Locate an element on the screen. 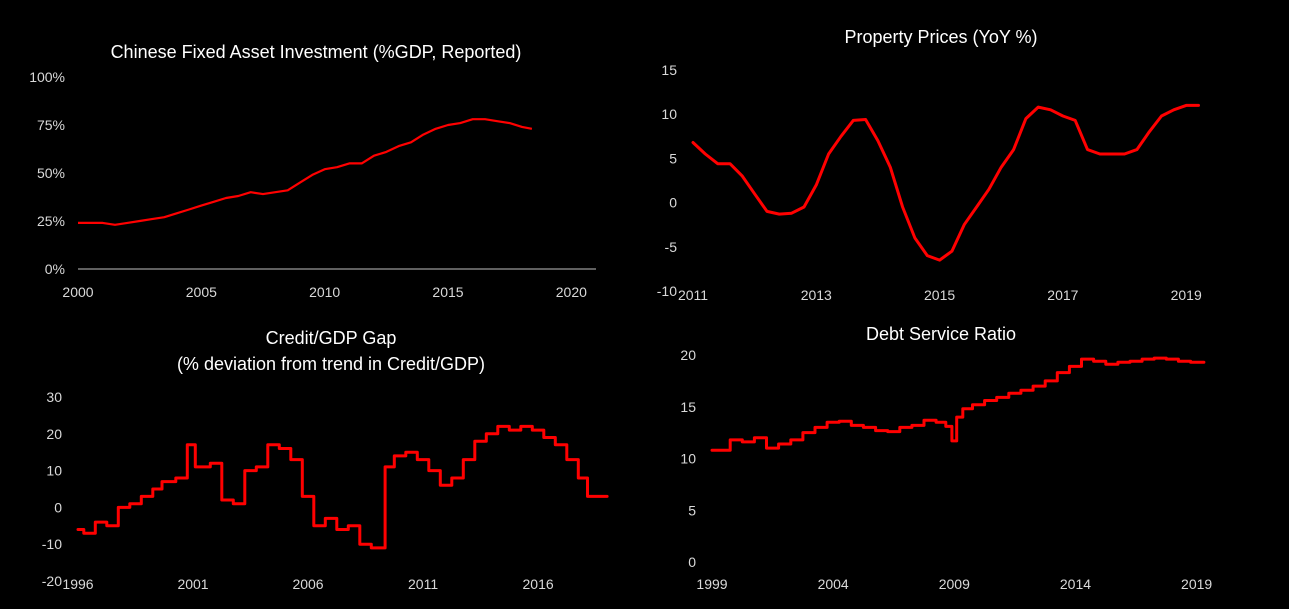 The image size is (1289, 609). creditgap-x-tick-label: 2011 is located at coordinates (423, 584).